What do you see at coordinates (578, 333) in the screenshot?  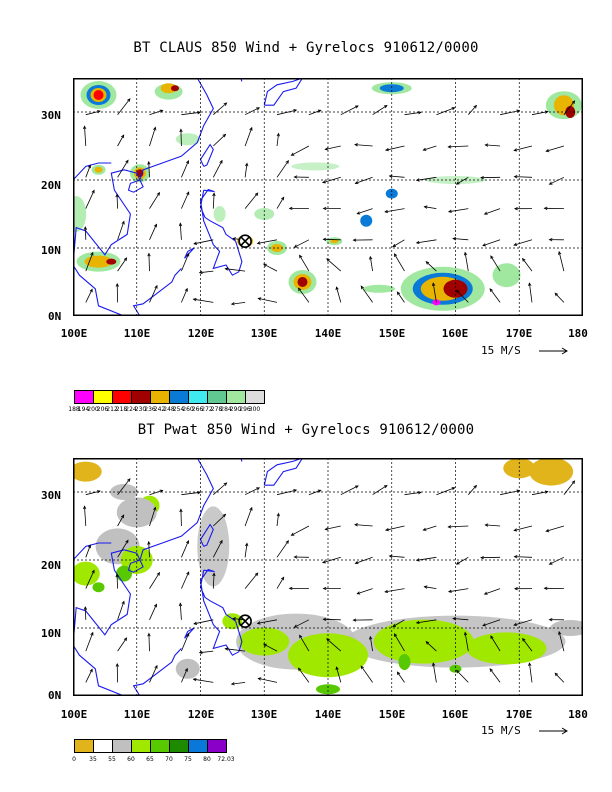 I see `panel1-xtick-180: 180` at bounding box center [578, 333].